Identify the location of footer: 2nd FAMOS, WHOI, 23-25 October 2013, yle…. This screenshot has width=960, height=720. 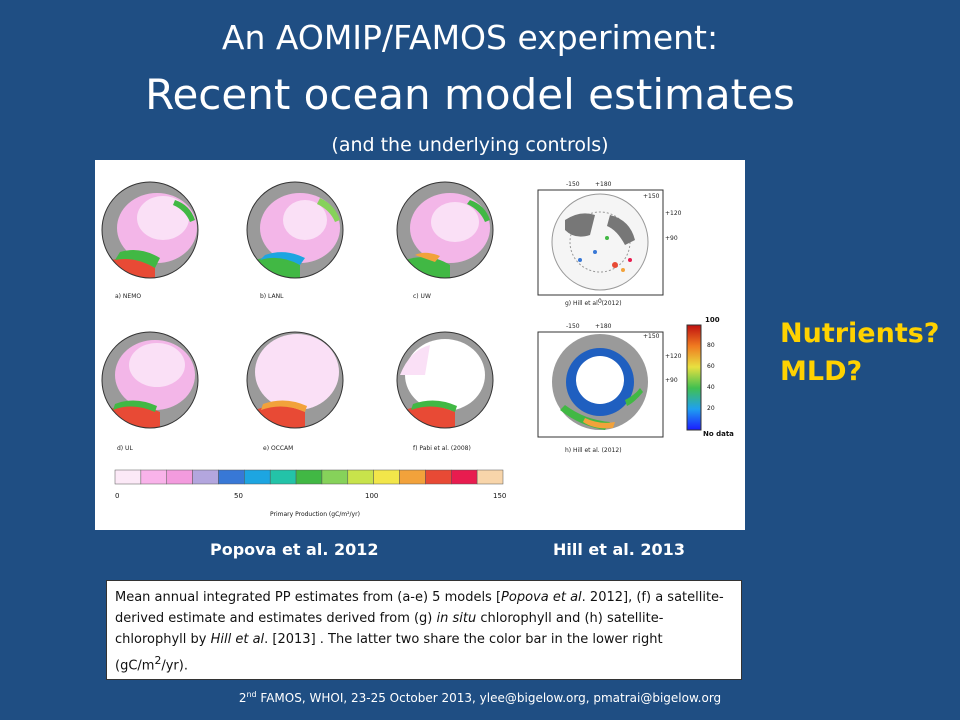
(480, 697).